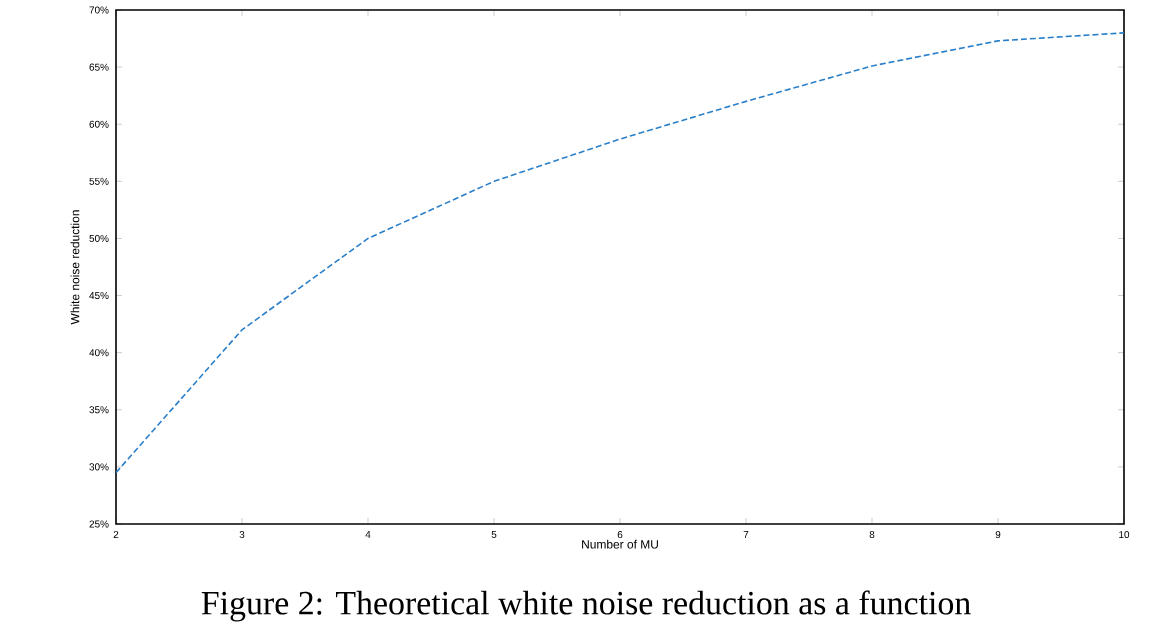 Image resolution: width=1172 pixels, height=628 pixels. What do you see at coordinates (586, 606) in the screenshot?
I see `caption: Figure 2: Theoretical white noise reduction as a function` at bounding box center [586, 606].